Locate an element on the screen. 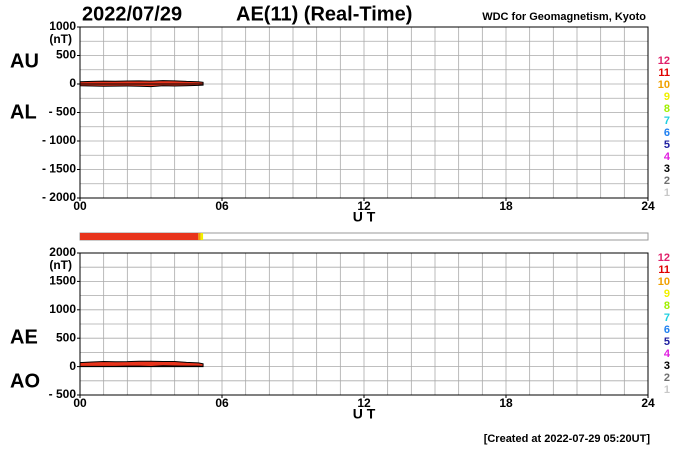 The width and height of the screenshot is (700, 450). y-tick-label: - 2000 is located at coordinates (59, 197).